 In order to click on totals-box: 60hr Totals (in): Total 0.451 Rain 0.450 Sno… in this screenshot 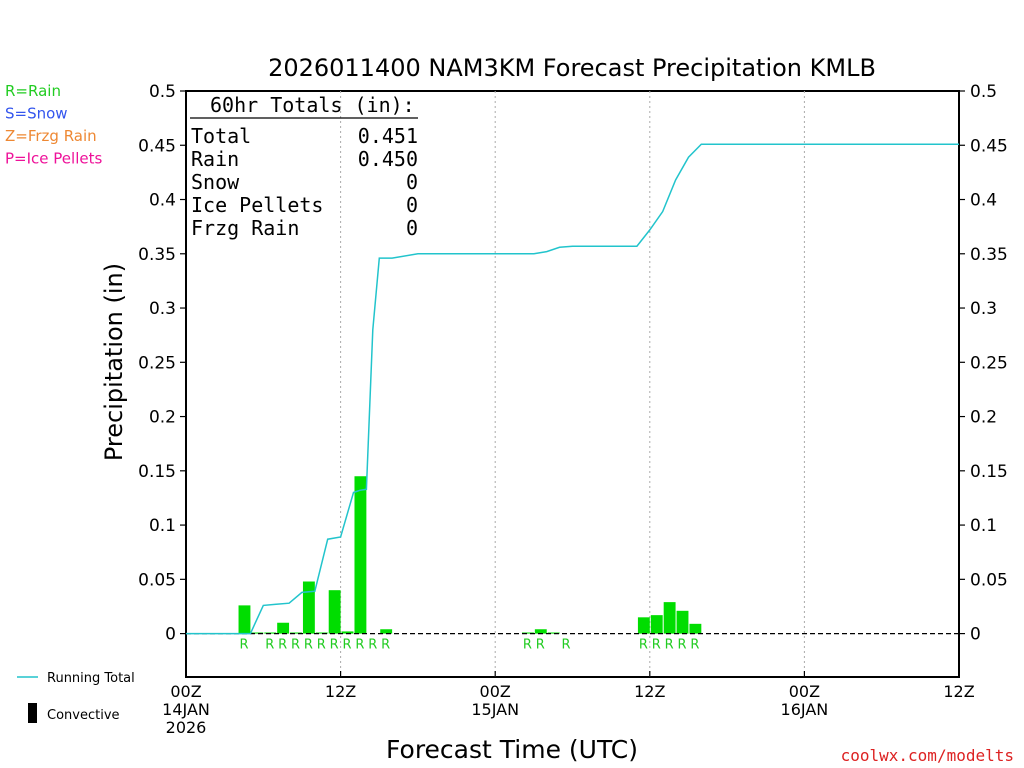, I will do `click(304, 166)`.